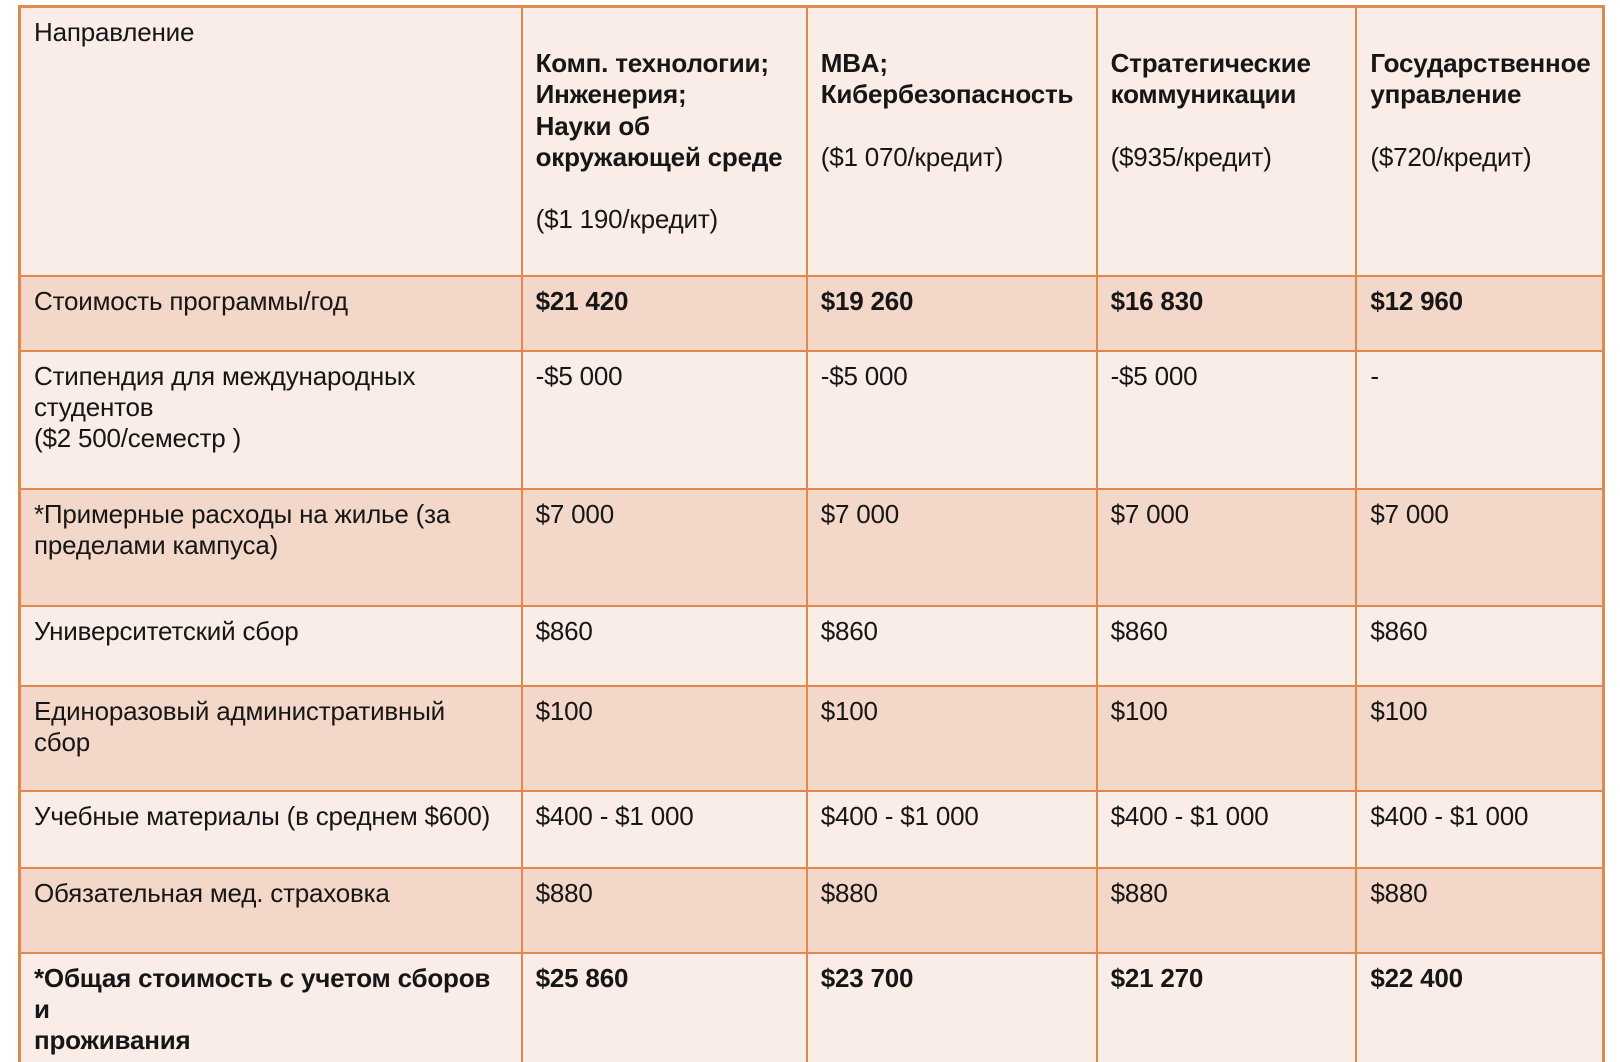 Image resolution: width=1620 pixels, height=1062 pixels. Describe the element at coordinates (1480, 313) in the screenshot. I see `cell-value: $12 960` at that location.